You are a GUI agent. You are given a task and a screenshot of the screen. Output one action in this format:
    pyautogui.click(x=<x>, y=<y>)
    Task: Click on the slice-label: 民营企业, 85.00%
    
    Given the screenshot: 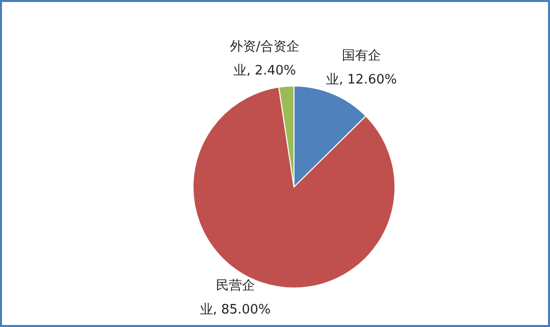 What is the action you would take?
    pyautogui.click(x=235, y=298)
    